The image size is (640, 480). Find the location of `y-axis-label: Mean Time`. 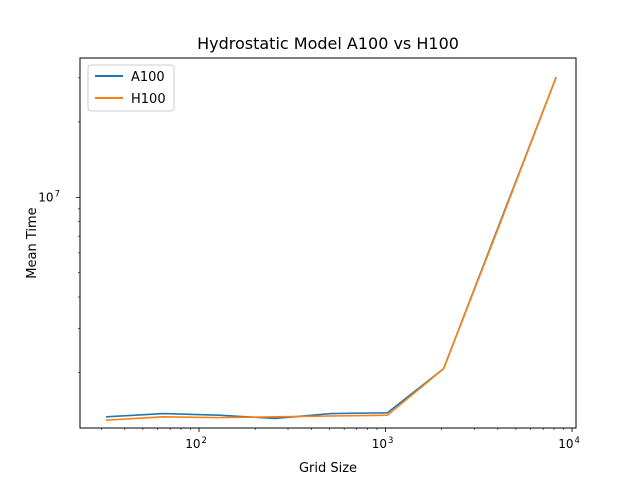

y-axis-label: Mean Time is located at coordinates (32, 242).